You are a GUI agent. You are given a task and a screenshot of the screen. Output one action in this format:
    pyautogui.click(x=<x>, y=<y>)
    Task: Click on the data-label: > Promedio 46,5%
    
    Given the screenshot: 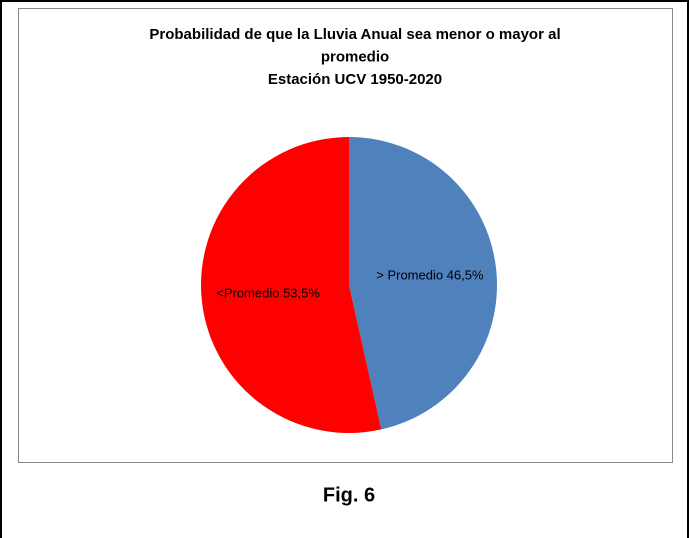 What is the action you would take?
    pyautogui.click(x=430, y=275)
    